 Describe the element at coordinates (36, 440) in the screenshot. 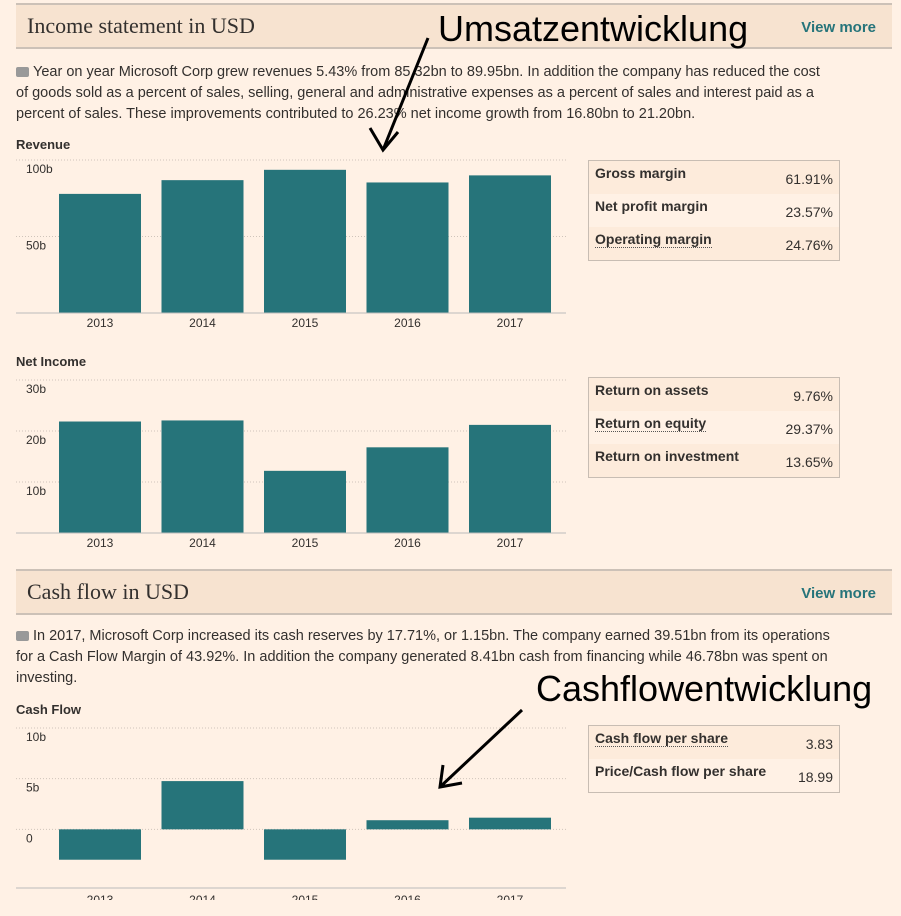

I see `y-tick-label: 20b` at that location.